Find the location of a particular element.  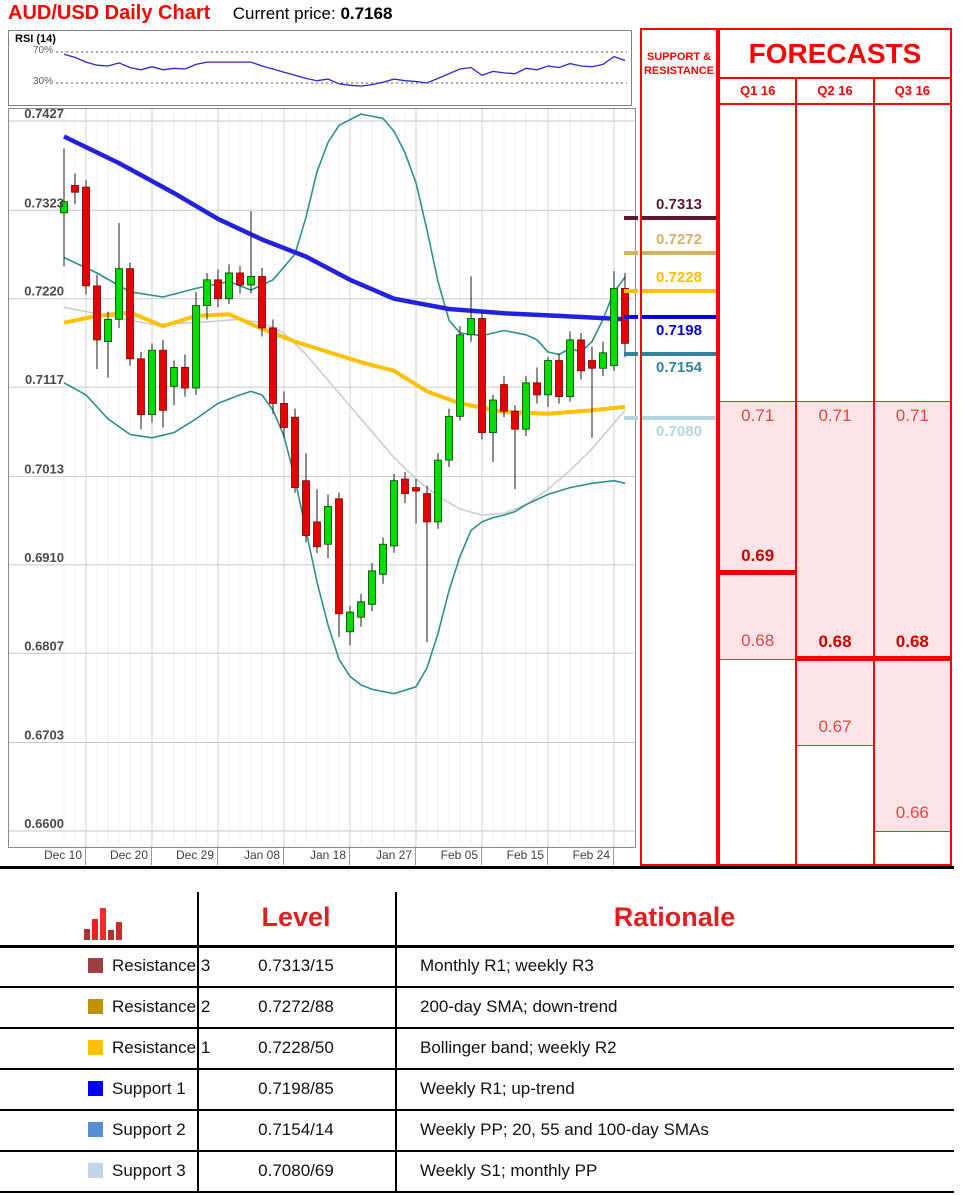

forecast-quarter-q2-16: Q2 16 is located at coordinates (833, 91).